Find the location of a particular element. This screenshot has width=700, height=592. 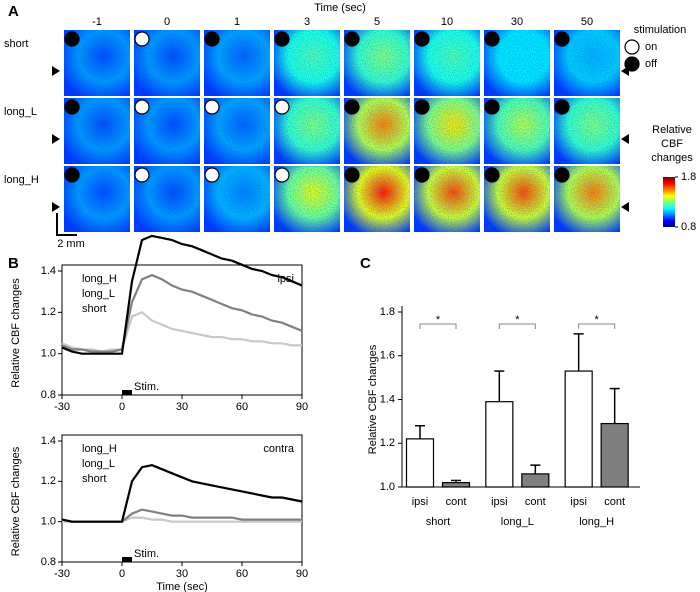

colorbar-title: Relative is located at coordinates (672, 130).